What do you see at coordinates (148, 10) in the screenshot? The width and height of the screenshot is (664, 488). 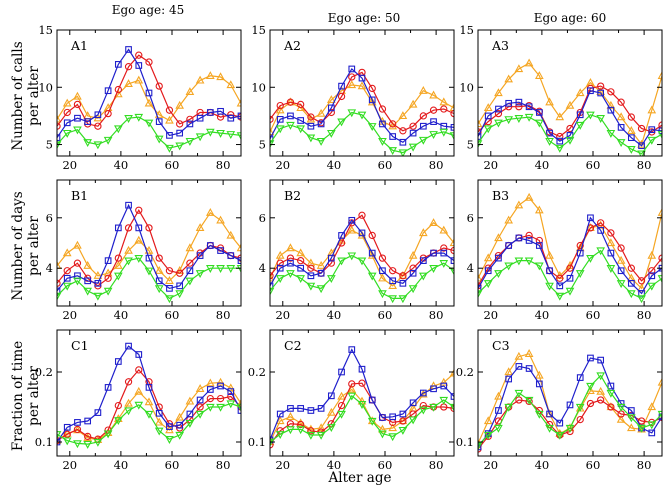 I see `column-title-ego-45: Ego age: 45` at bounding box center [148, 10].